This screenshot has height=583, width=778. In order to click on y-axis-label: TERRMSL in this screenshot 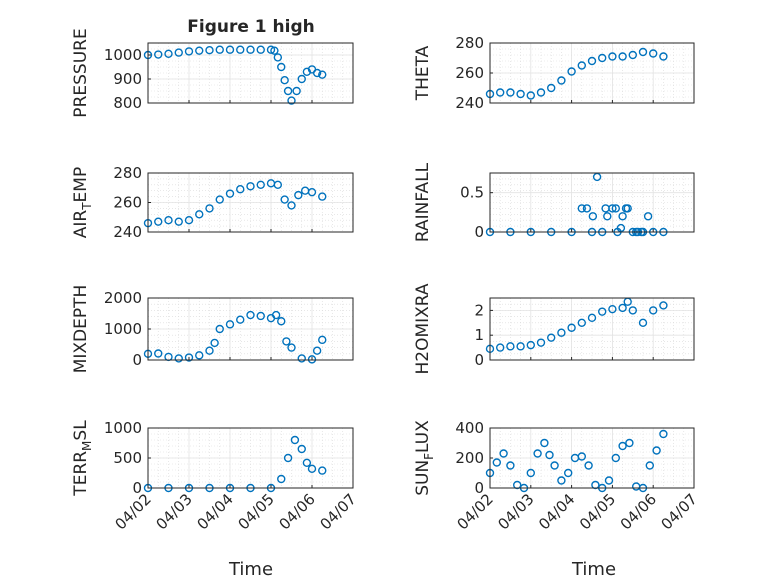, I will do `click(82, 458)`.